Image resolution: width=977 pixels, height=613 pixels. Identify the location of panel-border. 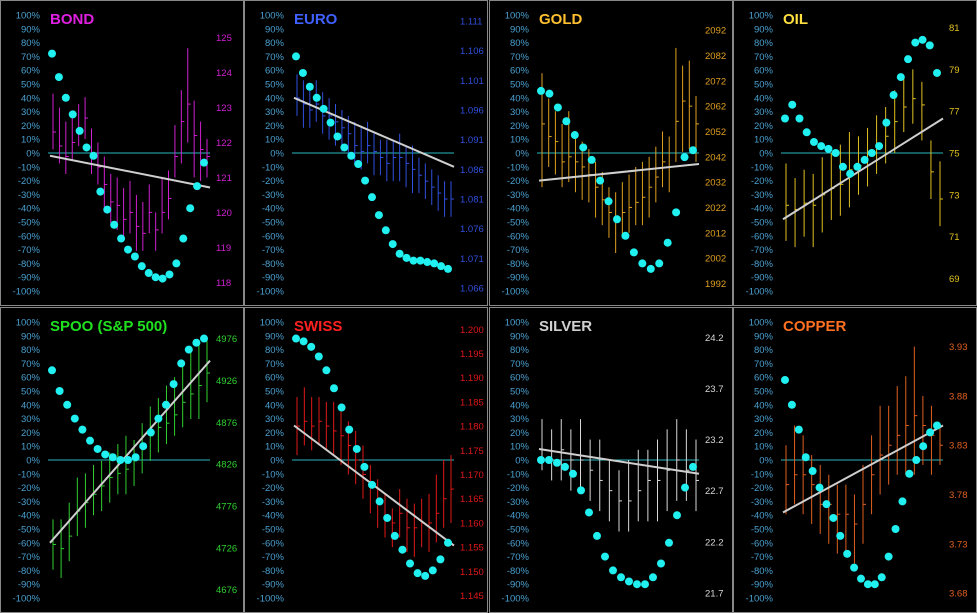
(366, 153).